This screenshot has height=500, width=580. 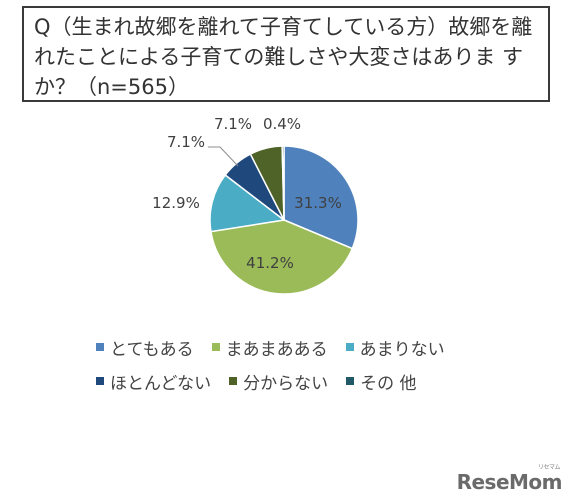 I want to click on data-label-4: 7.1%, so click(x=186, y=142).